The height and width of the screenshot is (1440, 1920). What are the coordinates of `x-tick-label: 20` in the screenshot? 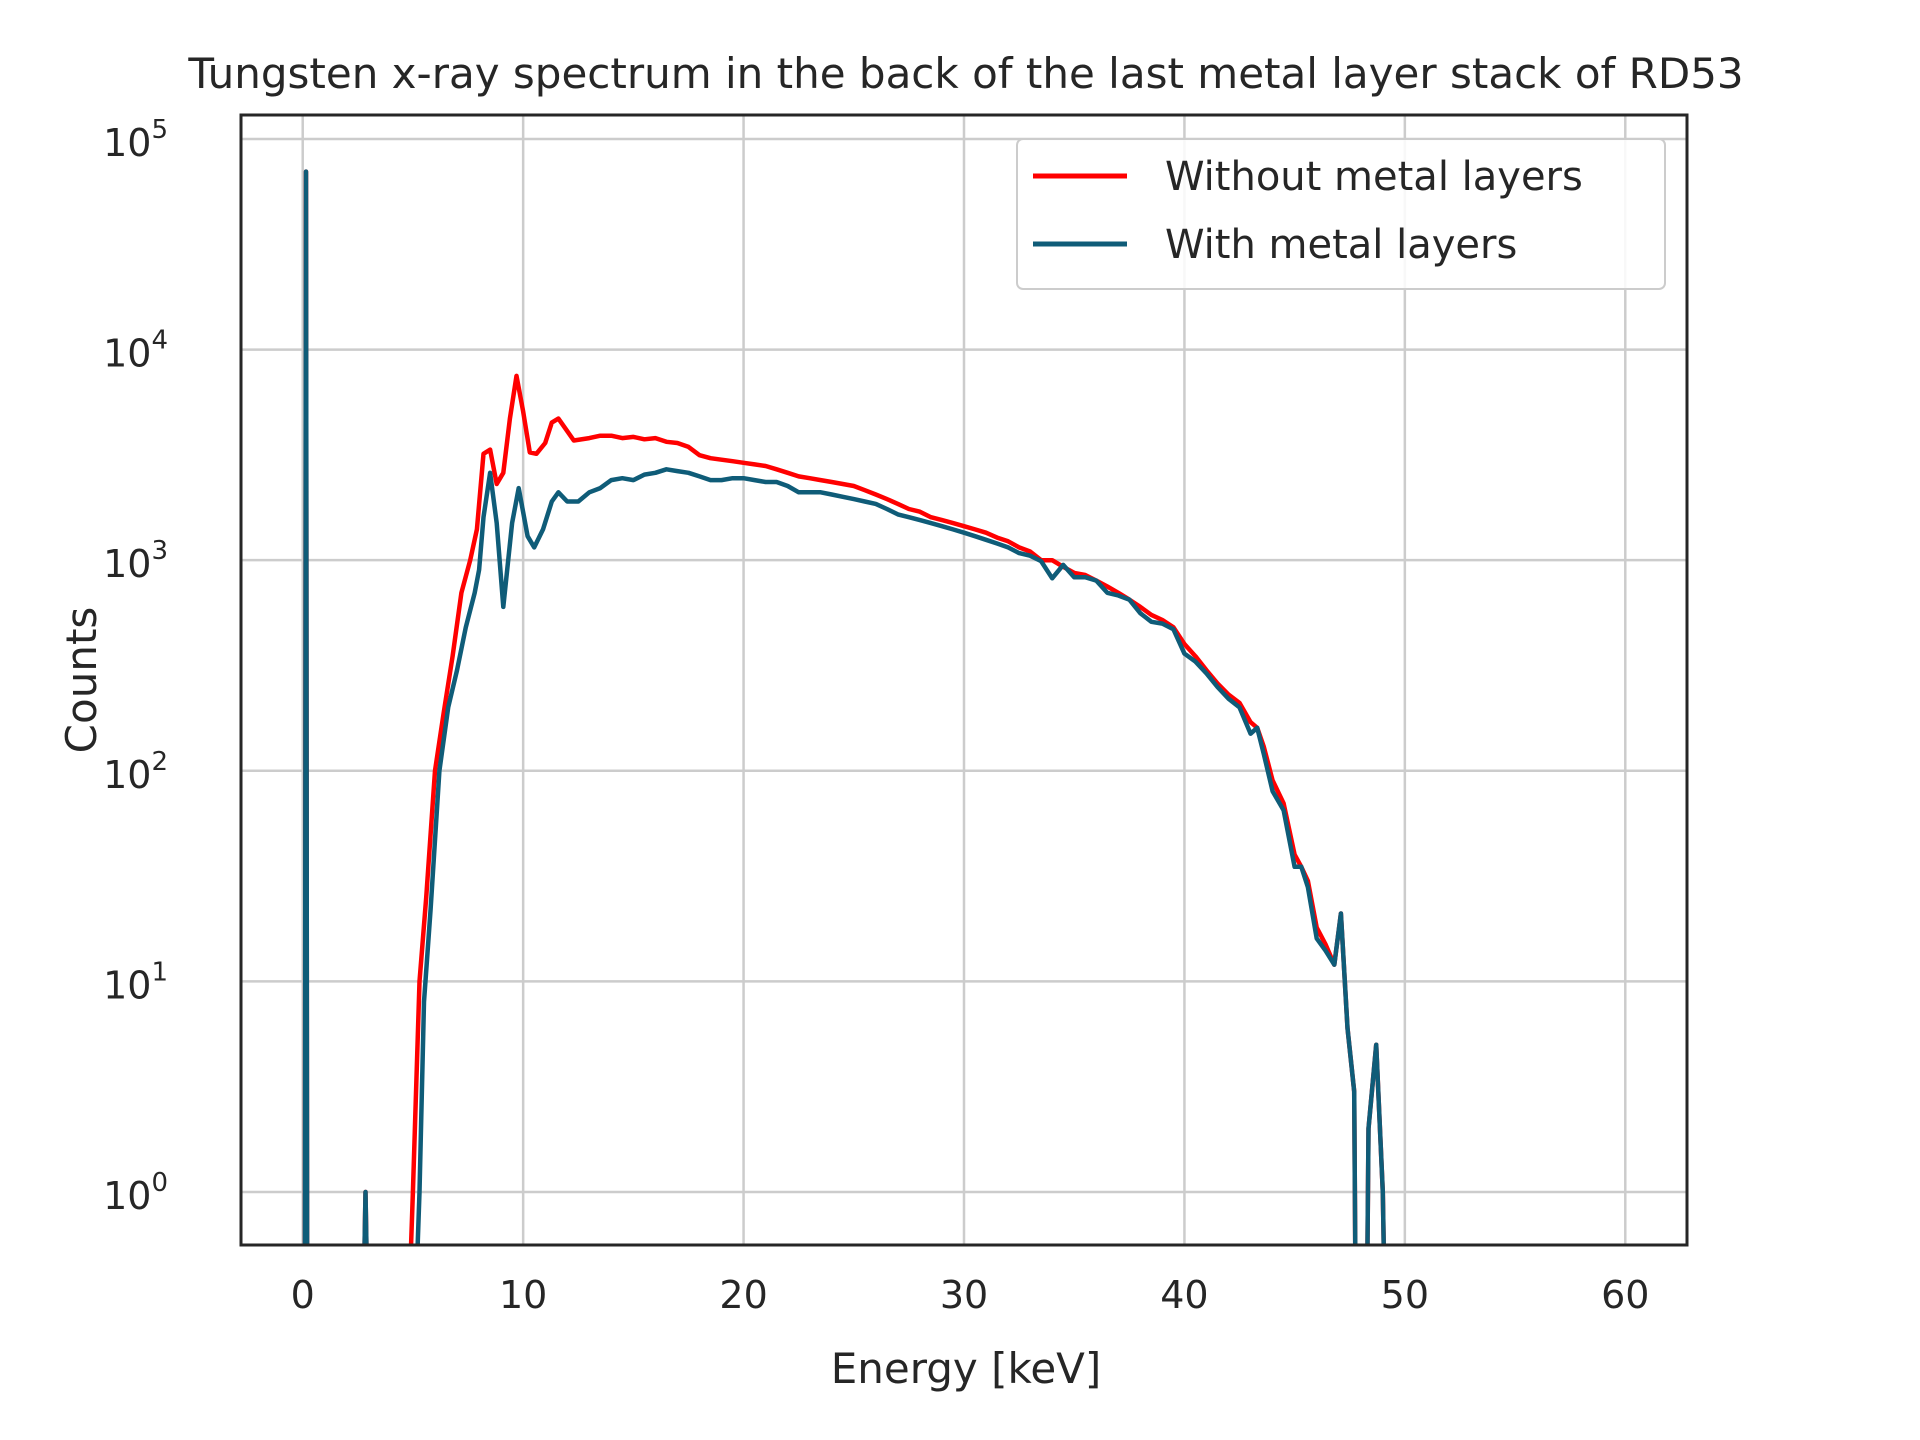 It's located at (743, 1295).